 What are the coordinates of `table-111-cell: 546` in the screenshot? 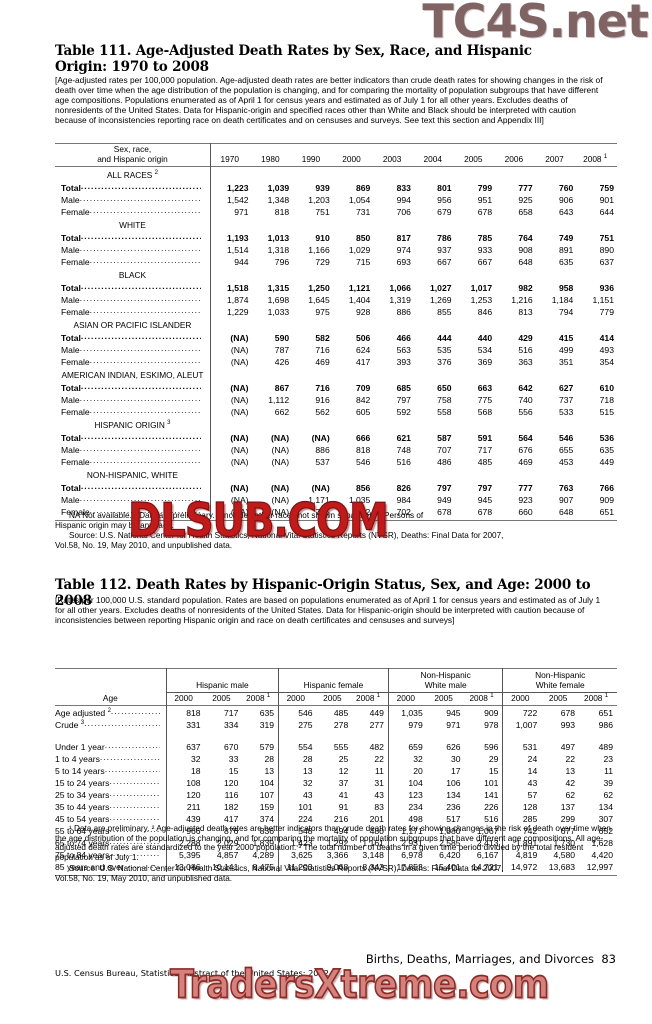 It's located at (363, 462).